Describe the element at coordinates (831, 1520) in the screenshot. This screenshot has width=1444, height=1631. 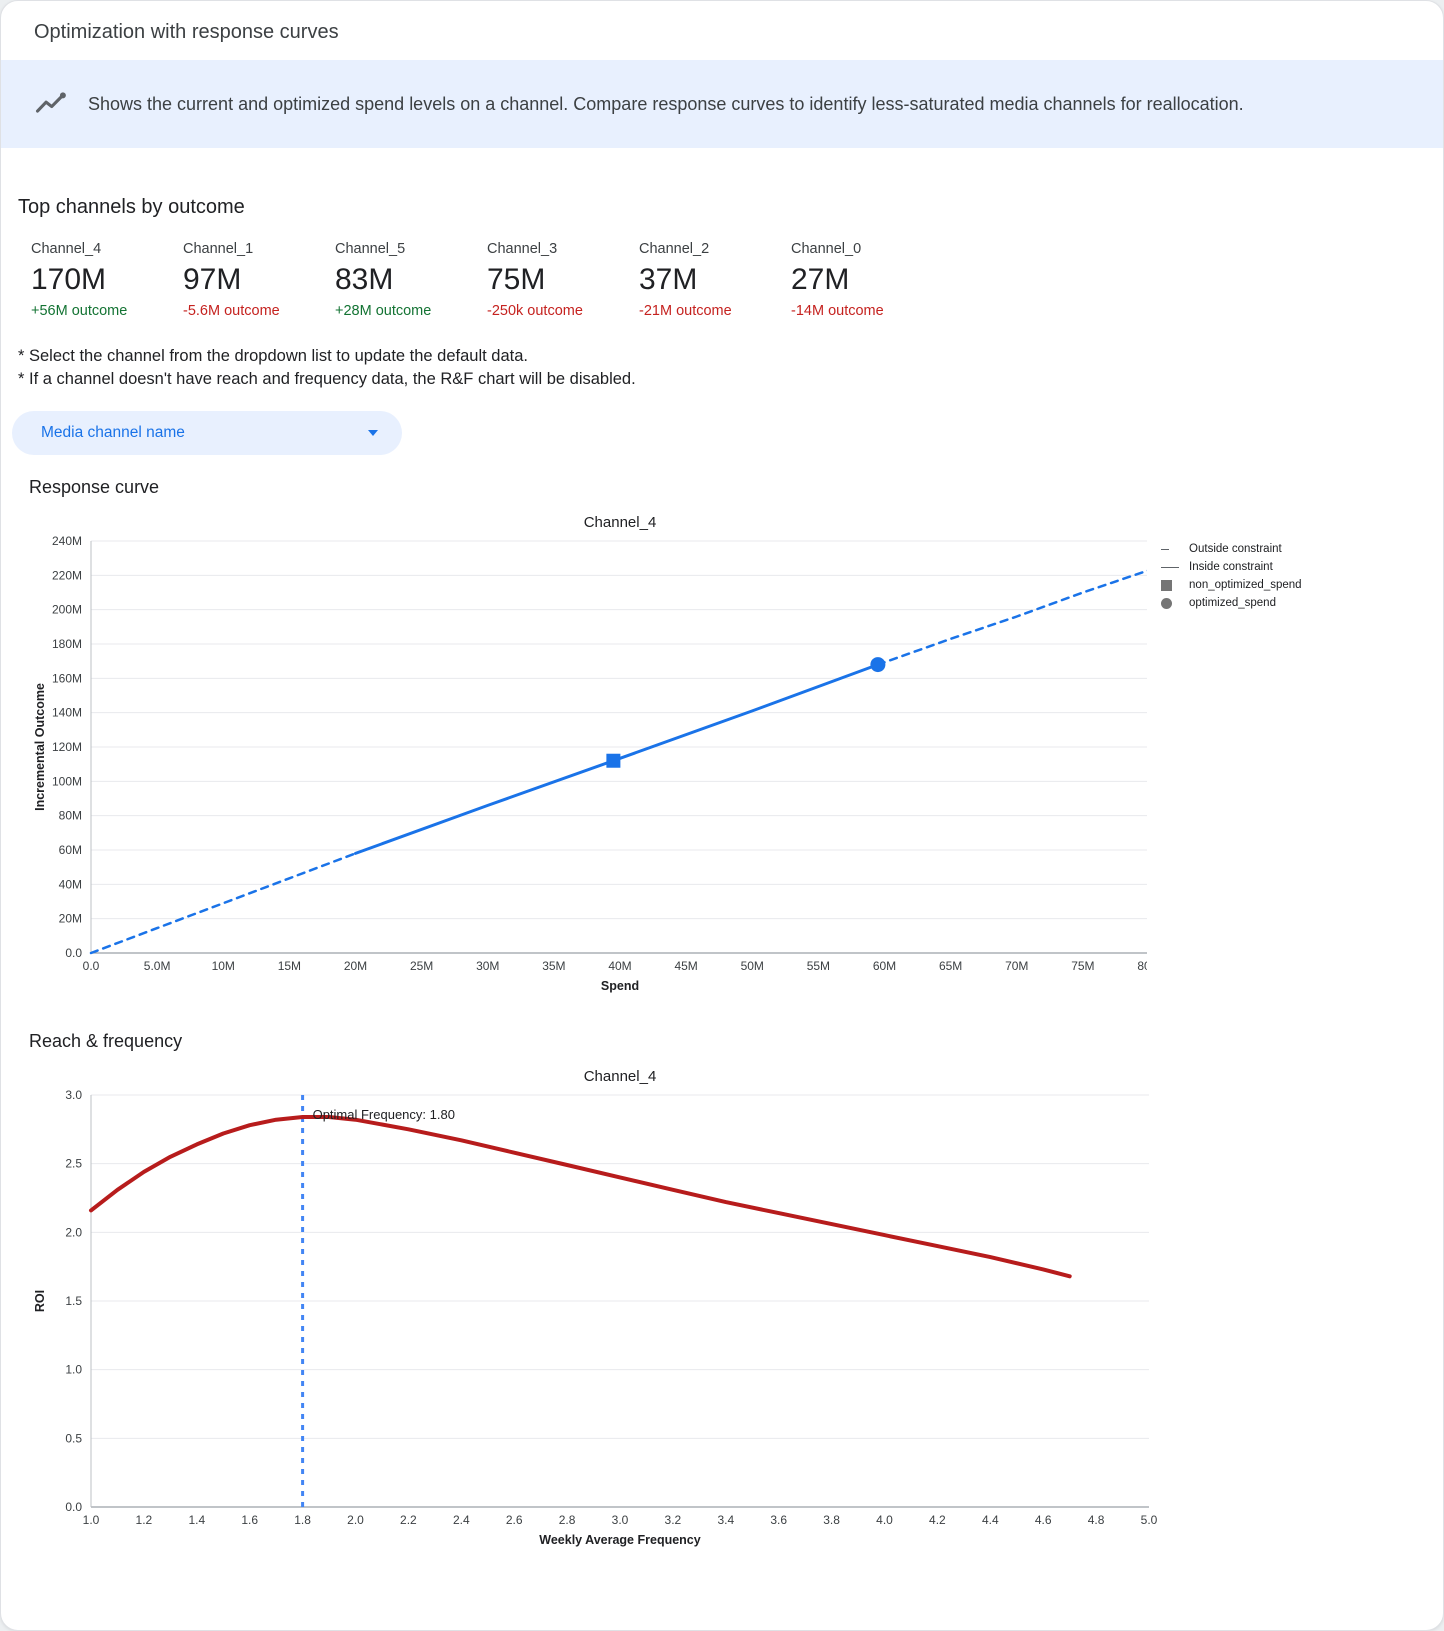
I see `x-tick-label: 3.8` at that location.